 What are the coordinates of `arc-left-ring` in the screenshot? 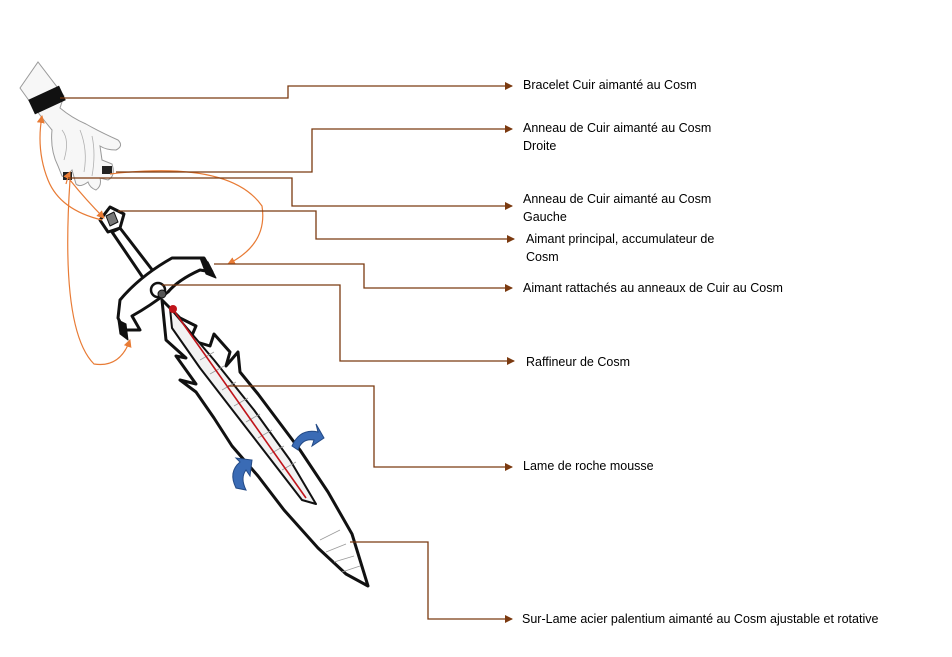 It's located at (99, 272).